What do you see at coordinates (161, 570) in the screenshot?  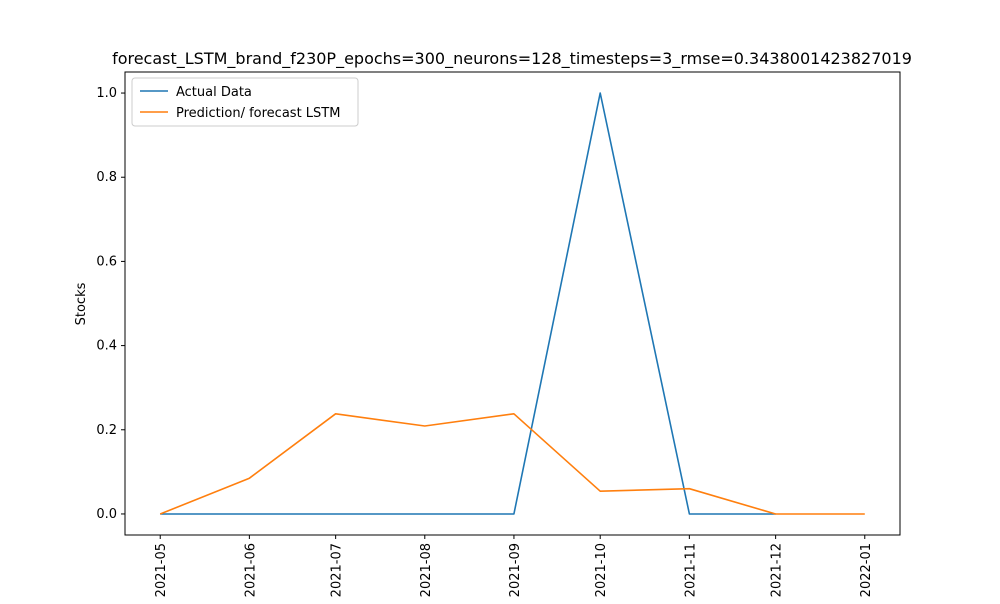 I see `x-tick-label: 2021-05` at bounding box center [161, 570].